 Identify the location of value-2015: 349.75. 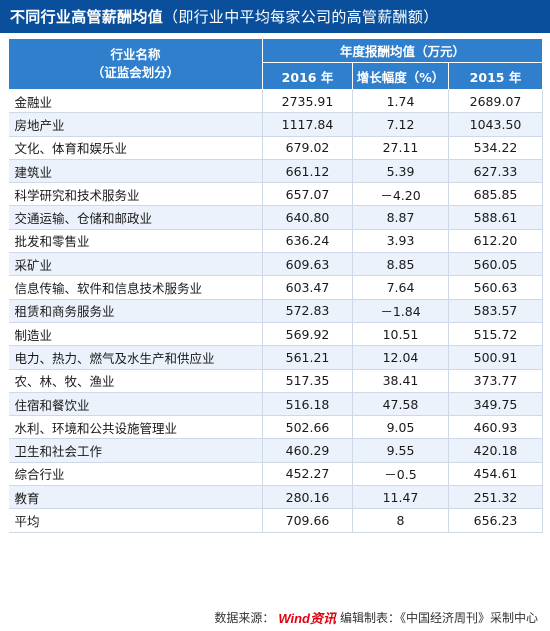
(496, 404).